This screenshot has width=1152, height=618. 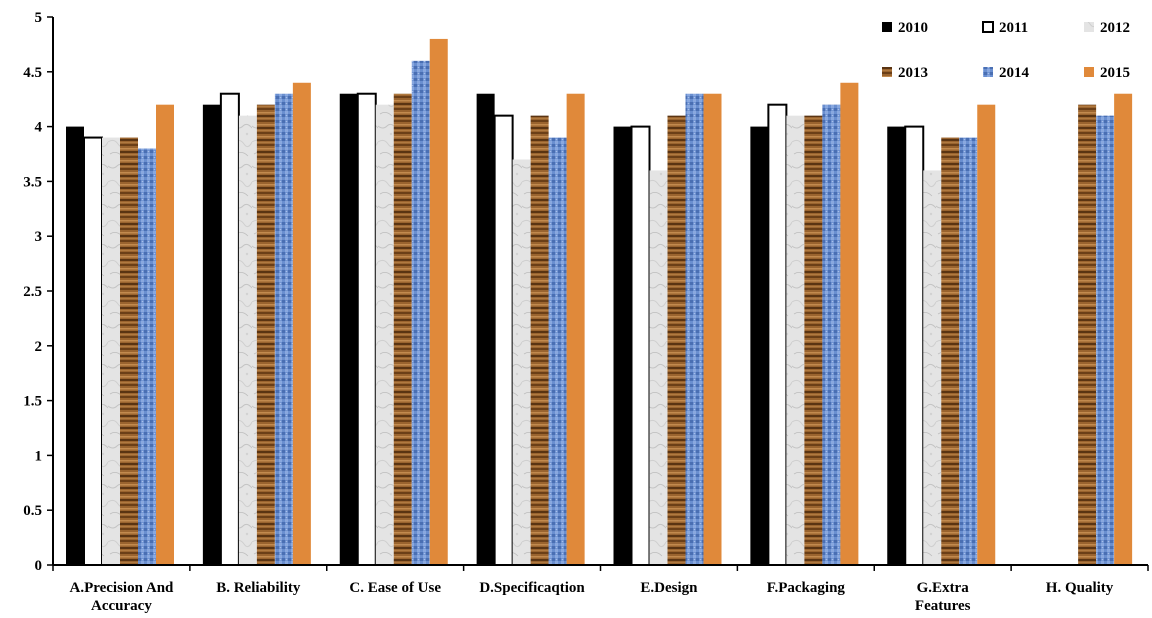 I want to click on x-category-label: B. Reliability, so click(x=258, y=588).